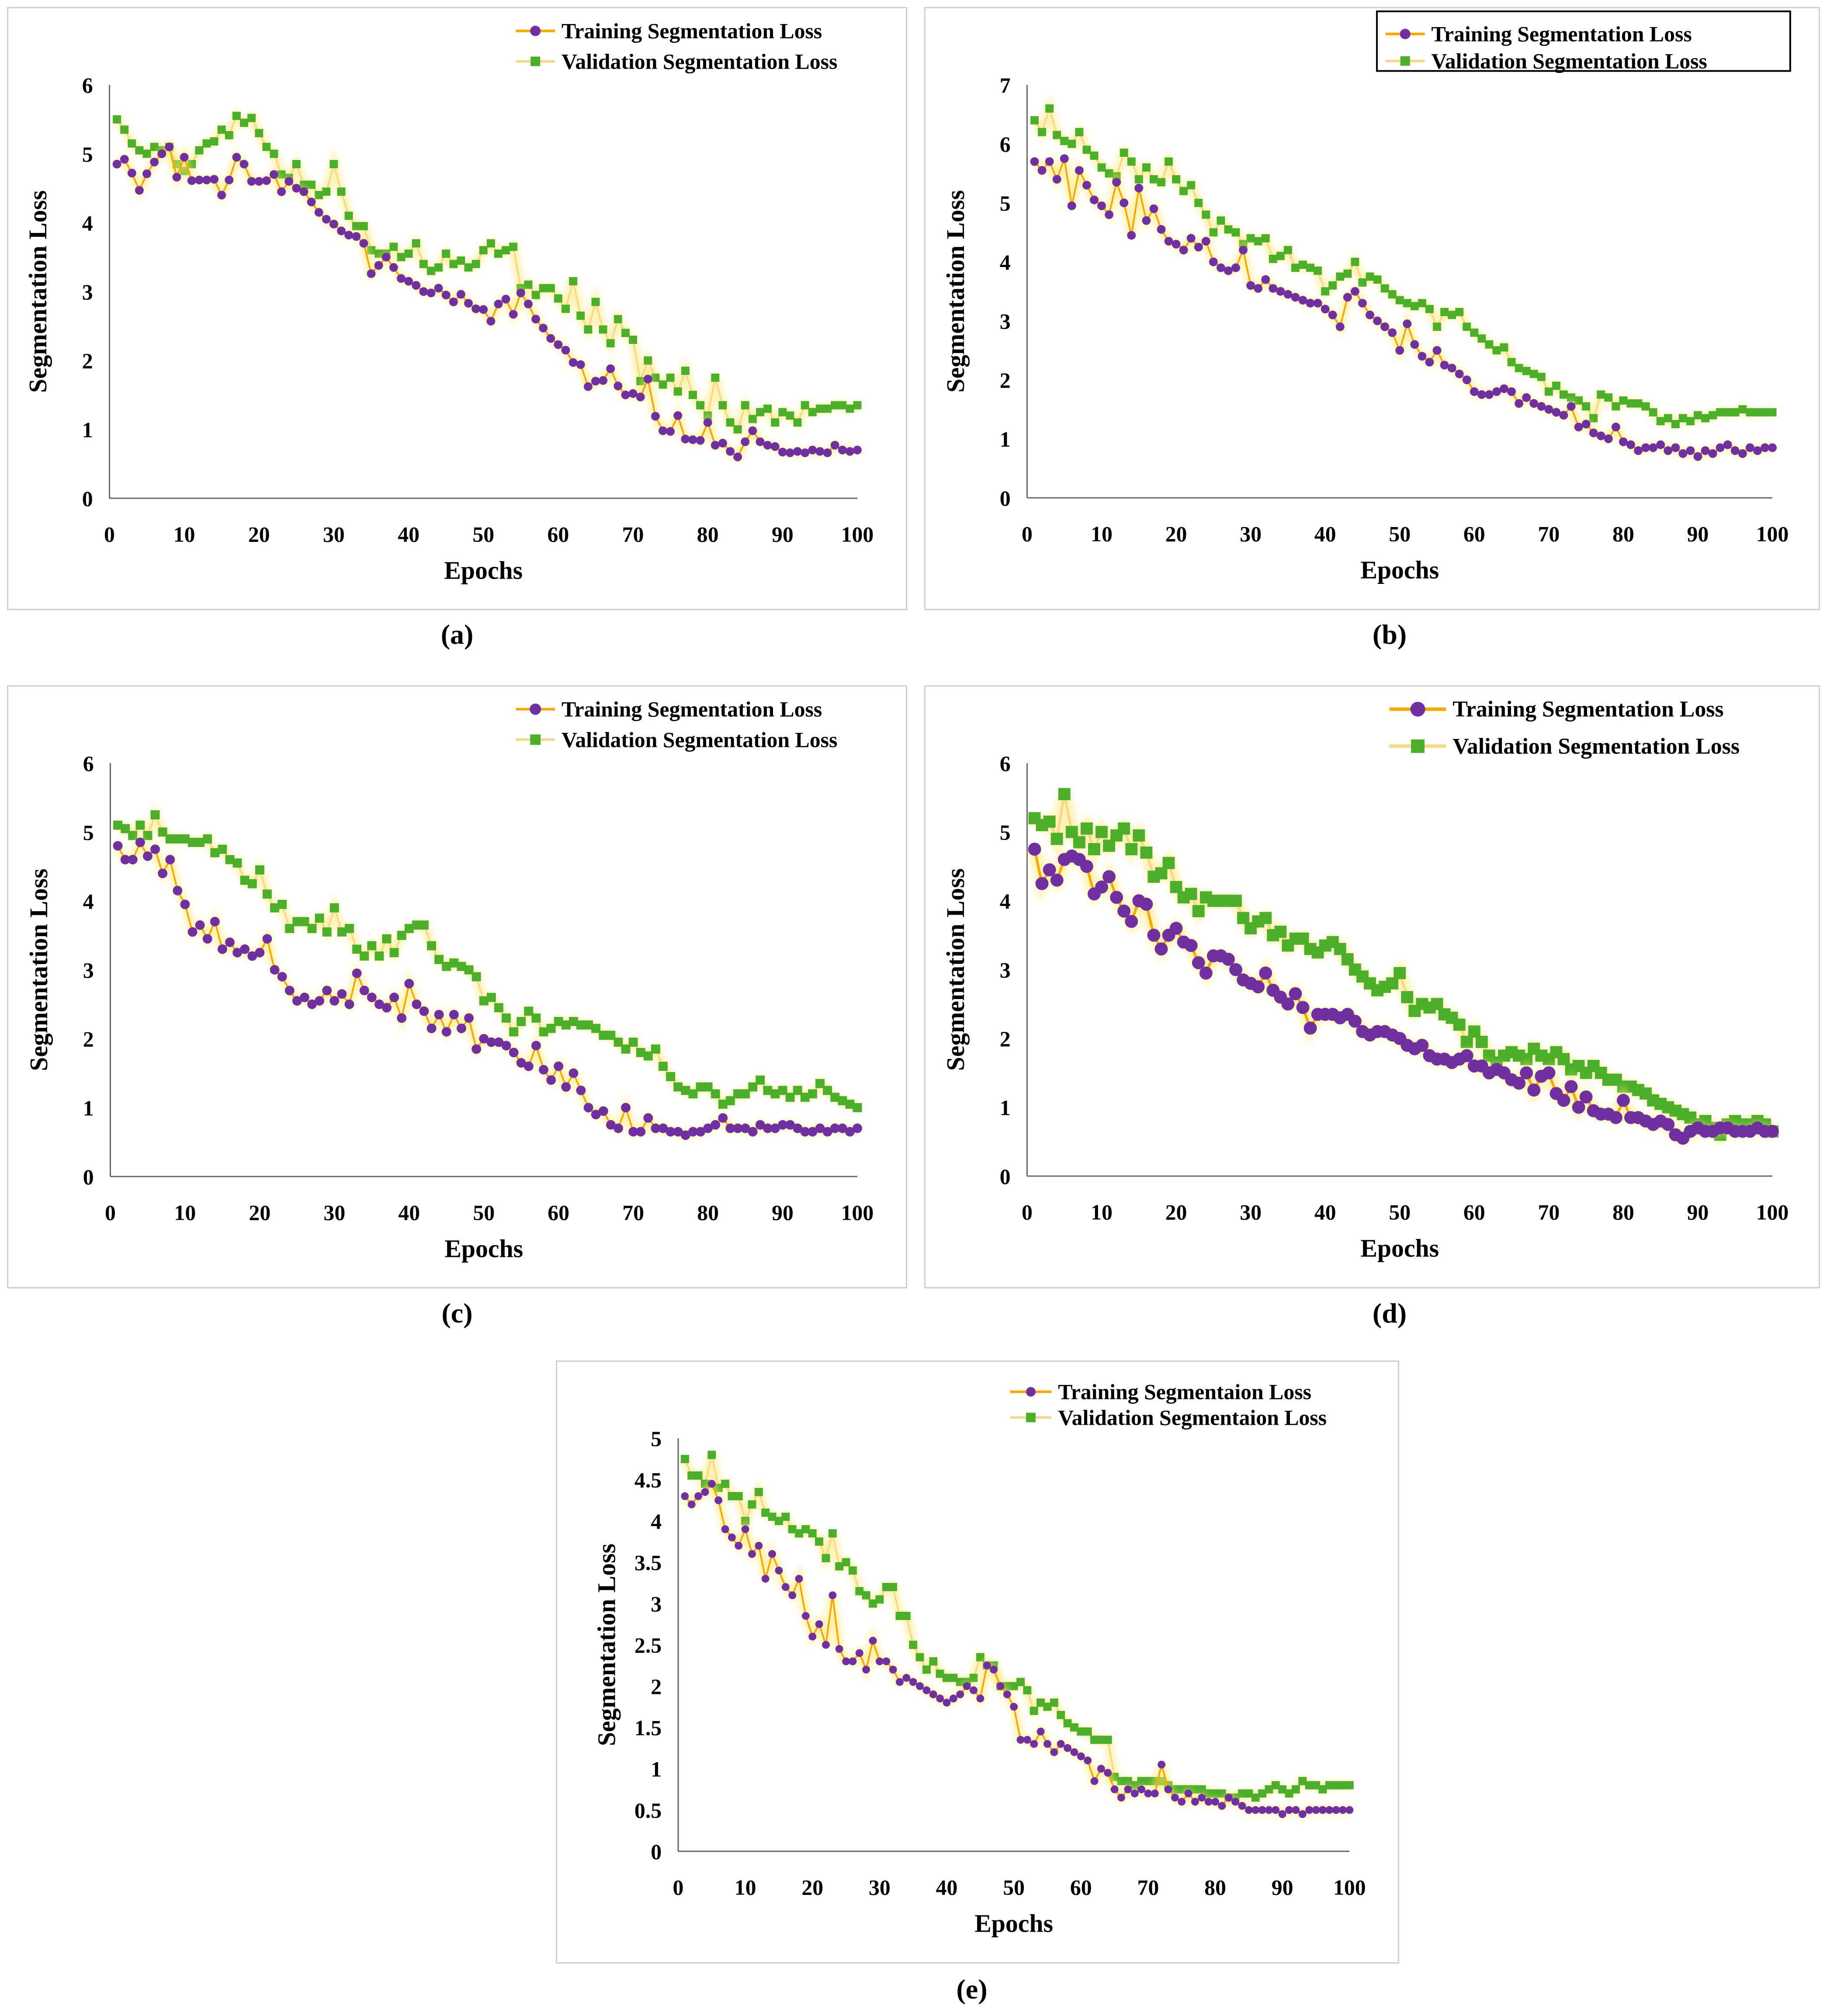 Image resolution: width=1827 pixels, height=2016 pixels. Describe the element at coordinates (1417, 709) in the screenshot. I see `legend-marker-training` at that location.